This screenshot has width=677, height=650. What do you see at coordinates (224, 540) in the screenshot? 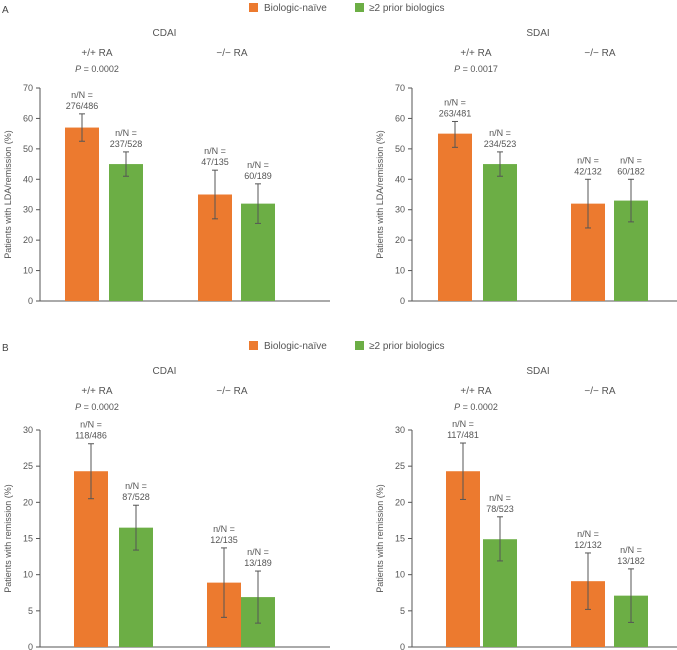
I see `n-label-line2: 12/135` at bounding box center [224, 540].